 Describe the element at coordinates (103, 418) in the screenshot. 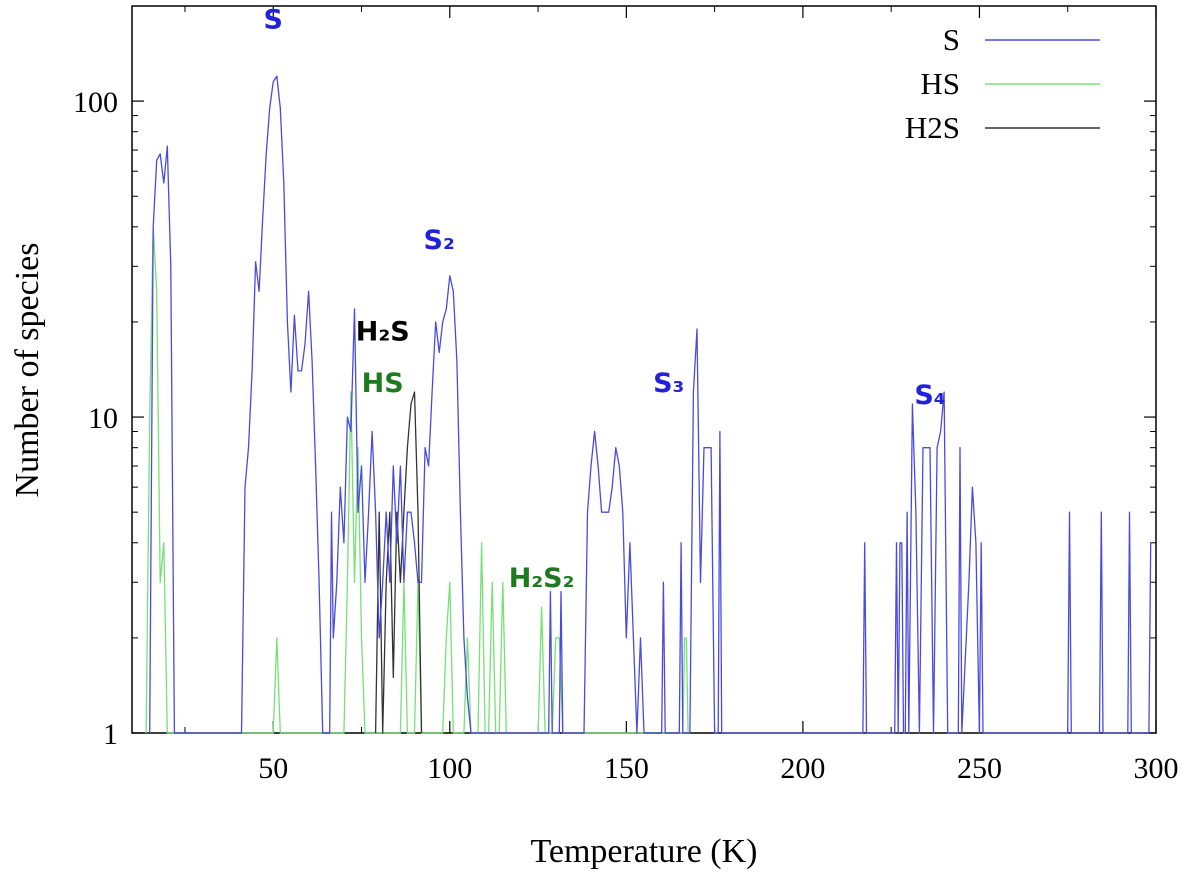

I see `y-tick-label: 10` at that location.